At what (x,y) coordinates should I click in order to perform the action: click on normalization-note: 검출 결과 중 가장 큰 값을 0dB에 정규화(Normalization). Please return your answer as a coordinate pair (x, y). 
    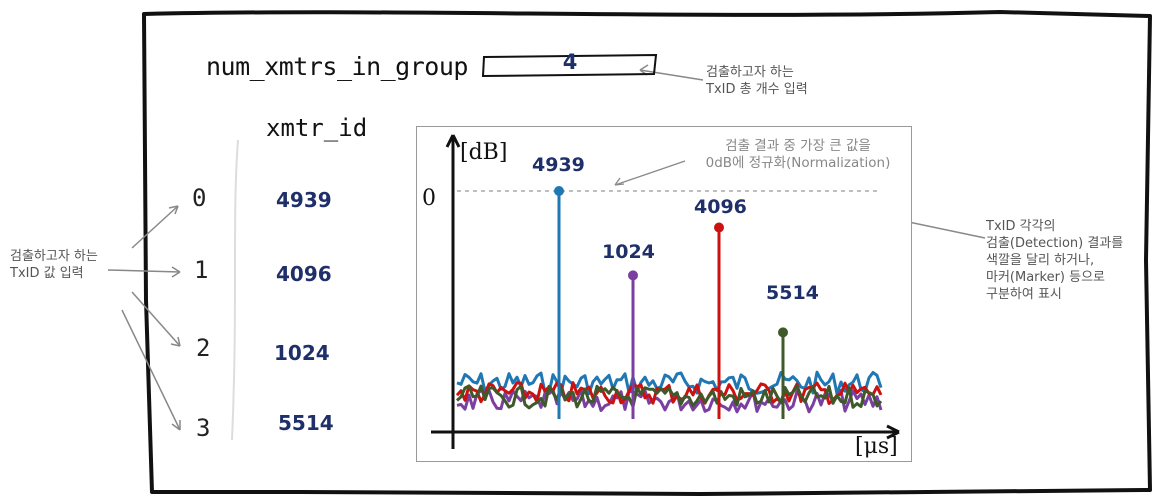
    Looking at the image, I should click on (798, 154).